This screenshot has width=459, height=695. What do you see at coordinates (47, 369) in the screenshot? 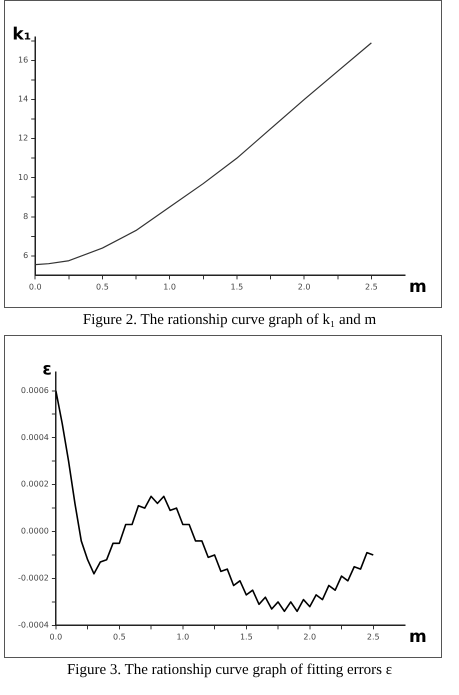
I see `y-axis-title: ε` at bounding box center [47, 369].